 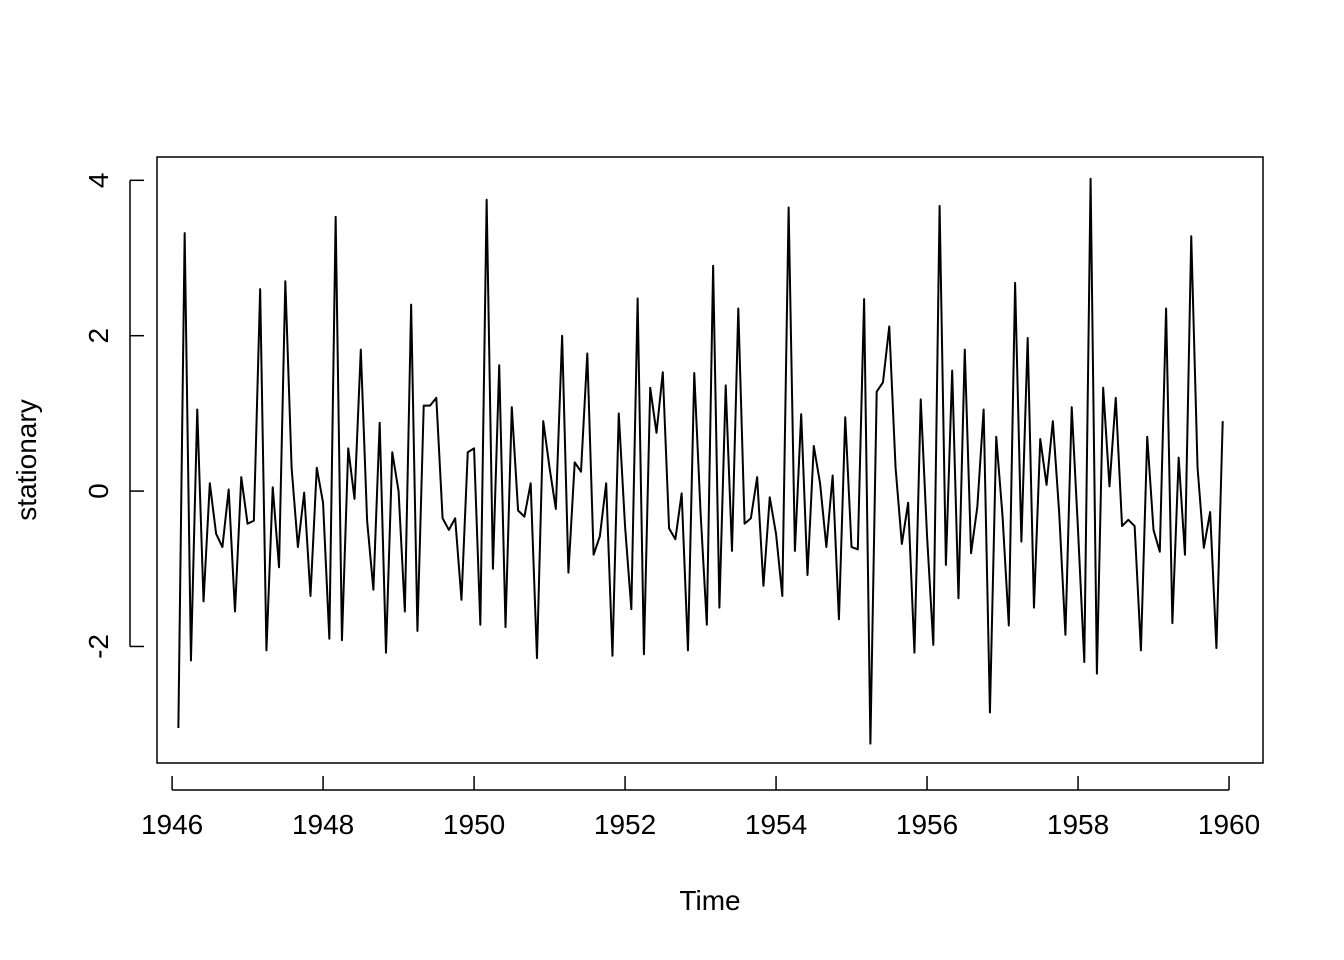 I want to click on x-tick-label: 1948, so click(x=323, y=824).